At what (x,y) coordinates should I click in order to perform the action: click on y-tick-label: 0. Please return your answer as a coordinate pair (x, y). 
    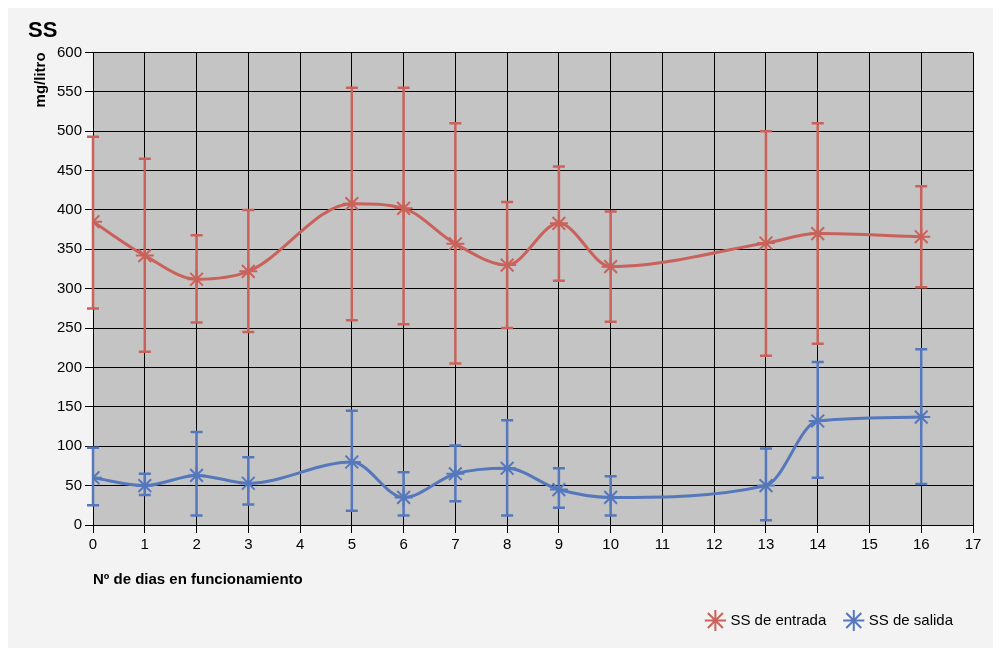
    Looking at the image, I should click on (78, 524).